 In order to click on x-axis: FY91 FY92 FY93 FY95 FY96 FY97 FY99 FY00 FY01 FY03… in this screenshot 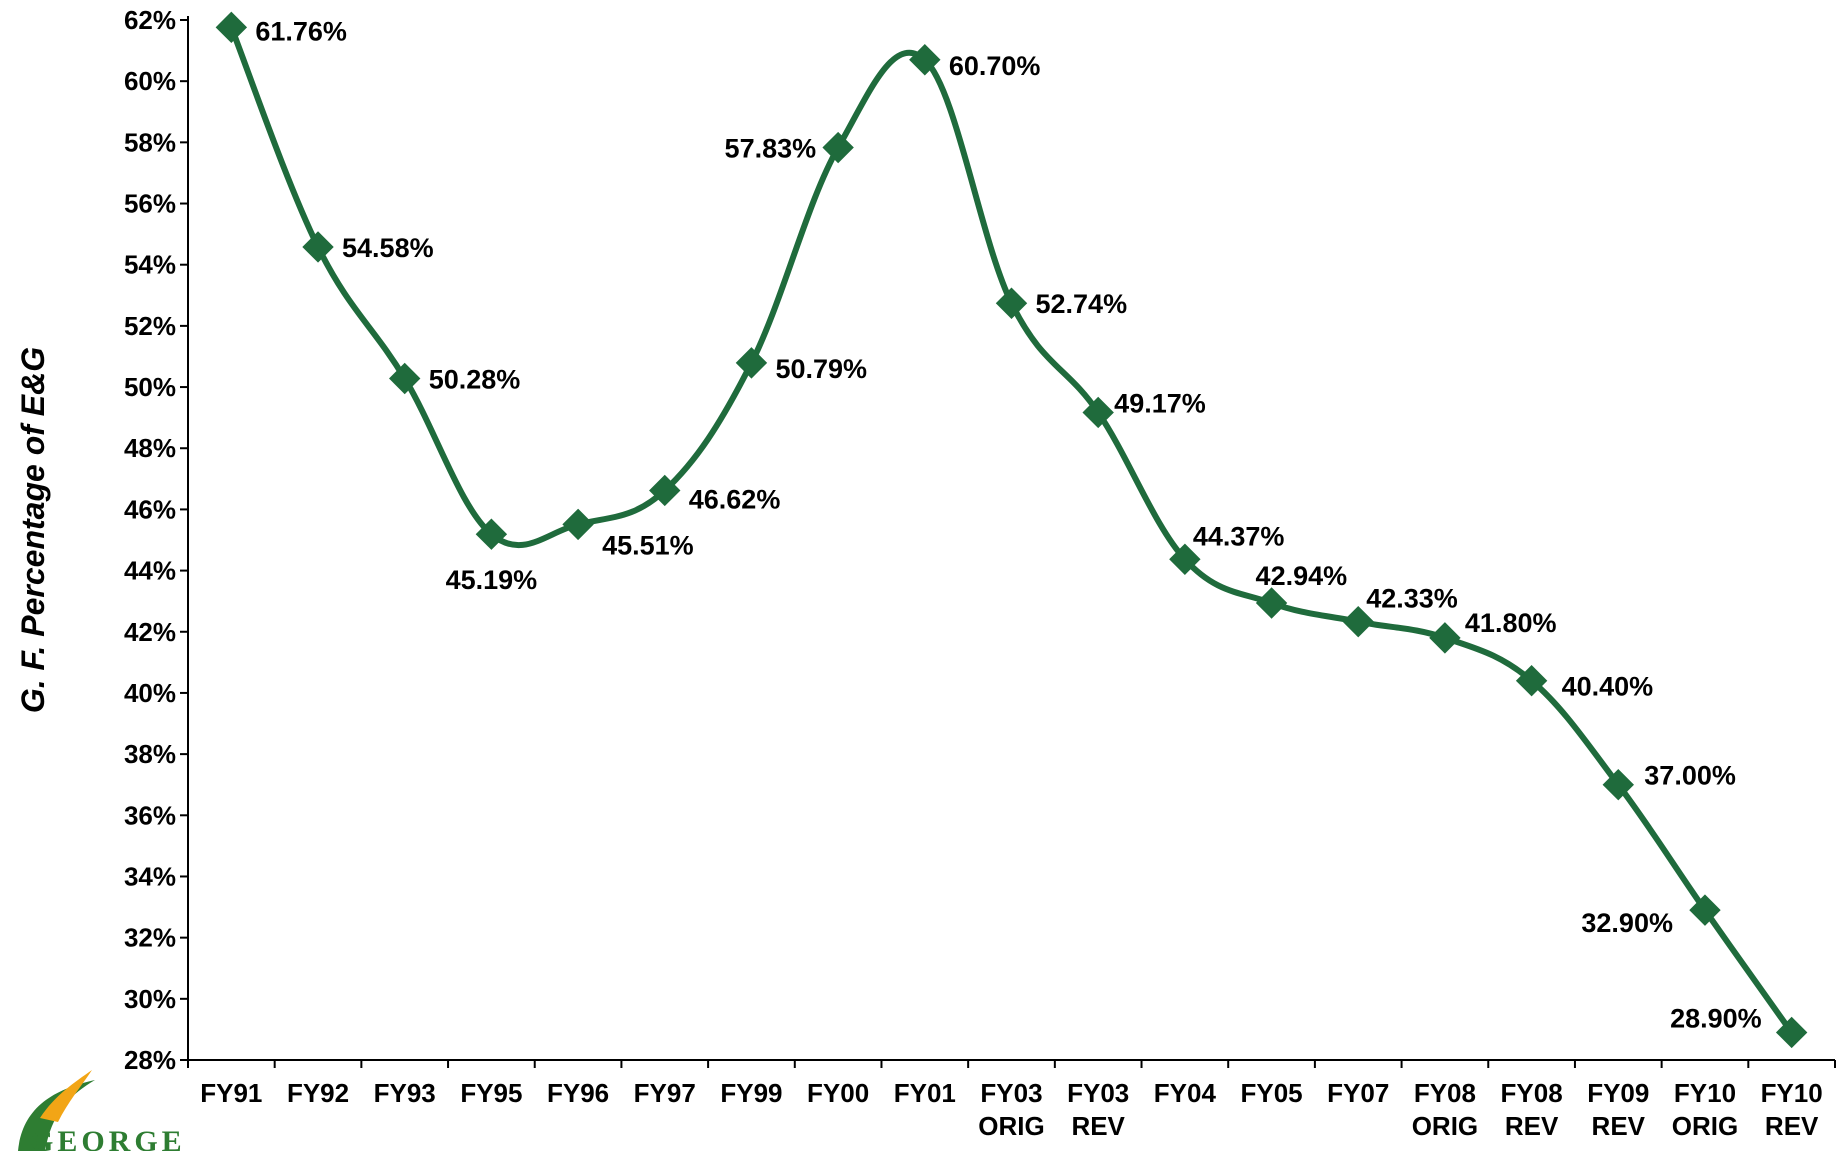, I will do `click(1011, 1100)`.